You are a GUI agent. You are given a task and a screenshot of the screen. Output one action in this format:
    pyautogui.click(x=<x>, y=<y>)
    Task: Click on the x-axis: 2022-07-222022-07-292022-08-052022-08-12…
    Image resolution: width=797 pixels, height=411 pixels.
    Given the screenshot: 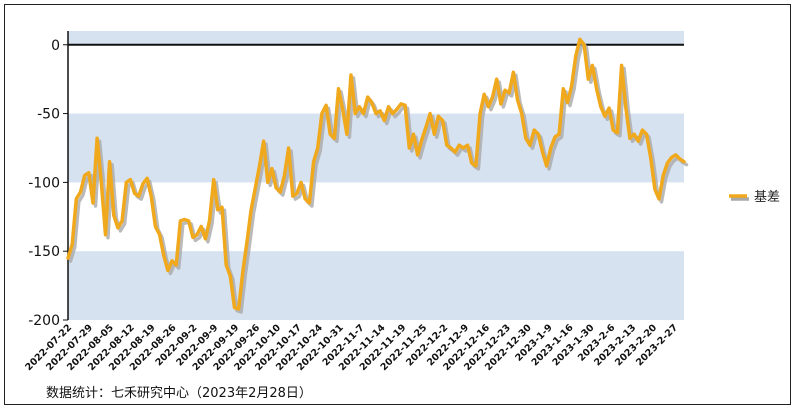 What is the action you would take?
    pyautogui.click(x=351, y=347)
    